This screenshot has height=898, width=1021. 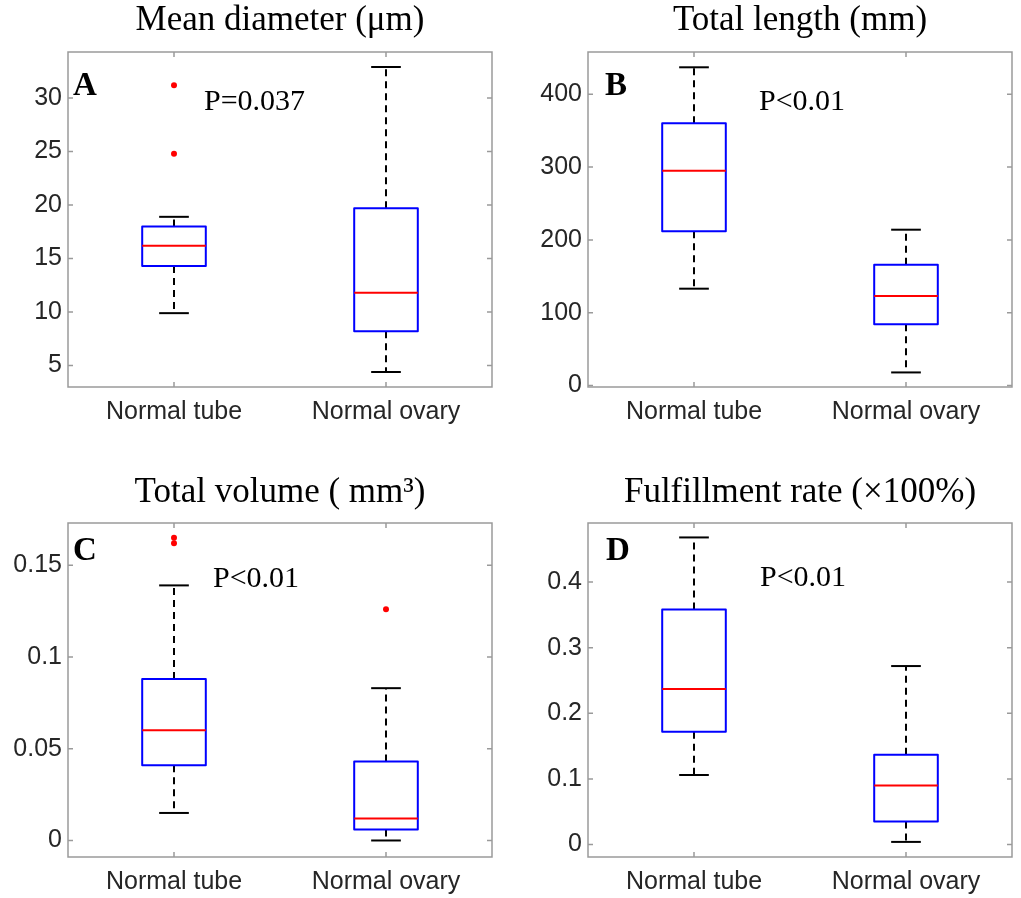 I want to click on y-tick-label: 0.3, so click(x=564, y=645).